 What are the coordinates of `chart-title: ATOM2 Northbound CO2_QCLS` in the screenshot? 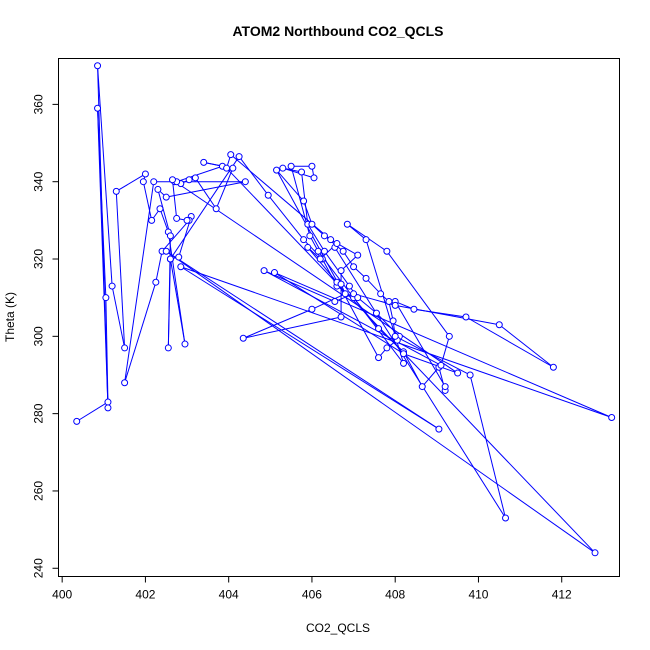 It's located at (337, 31).